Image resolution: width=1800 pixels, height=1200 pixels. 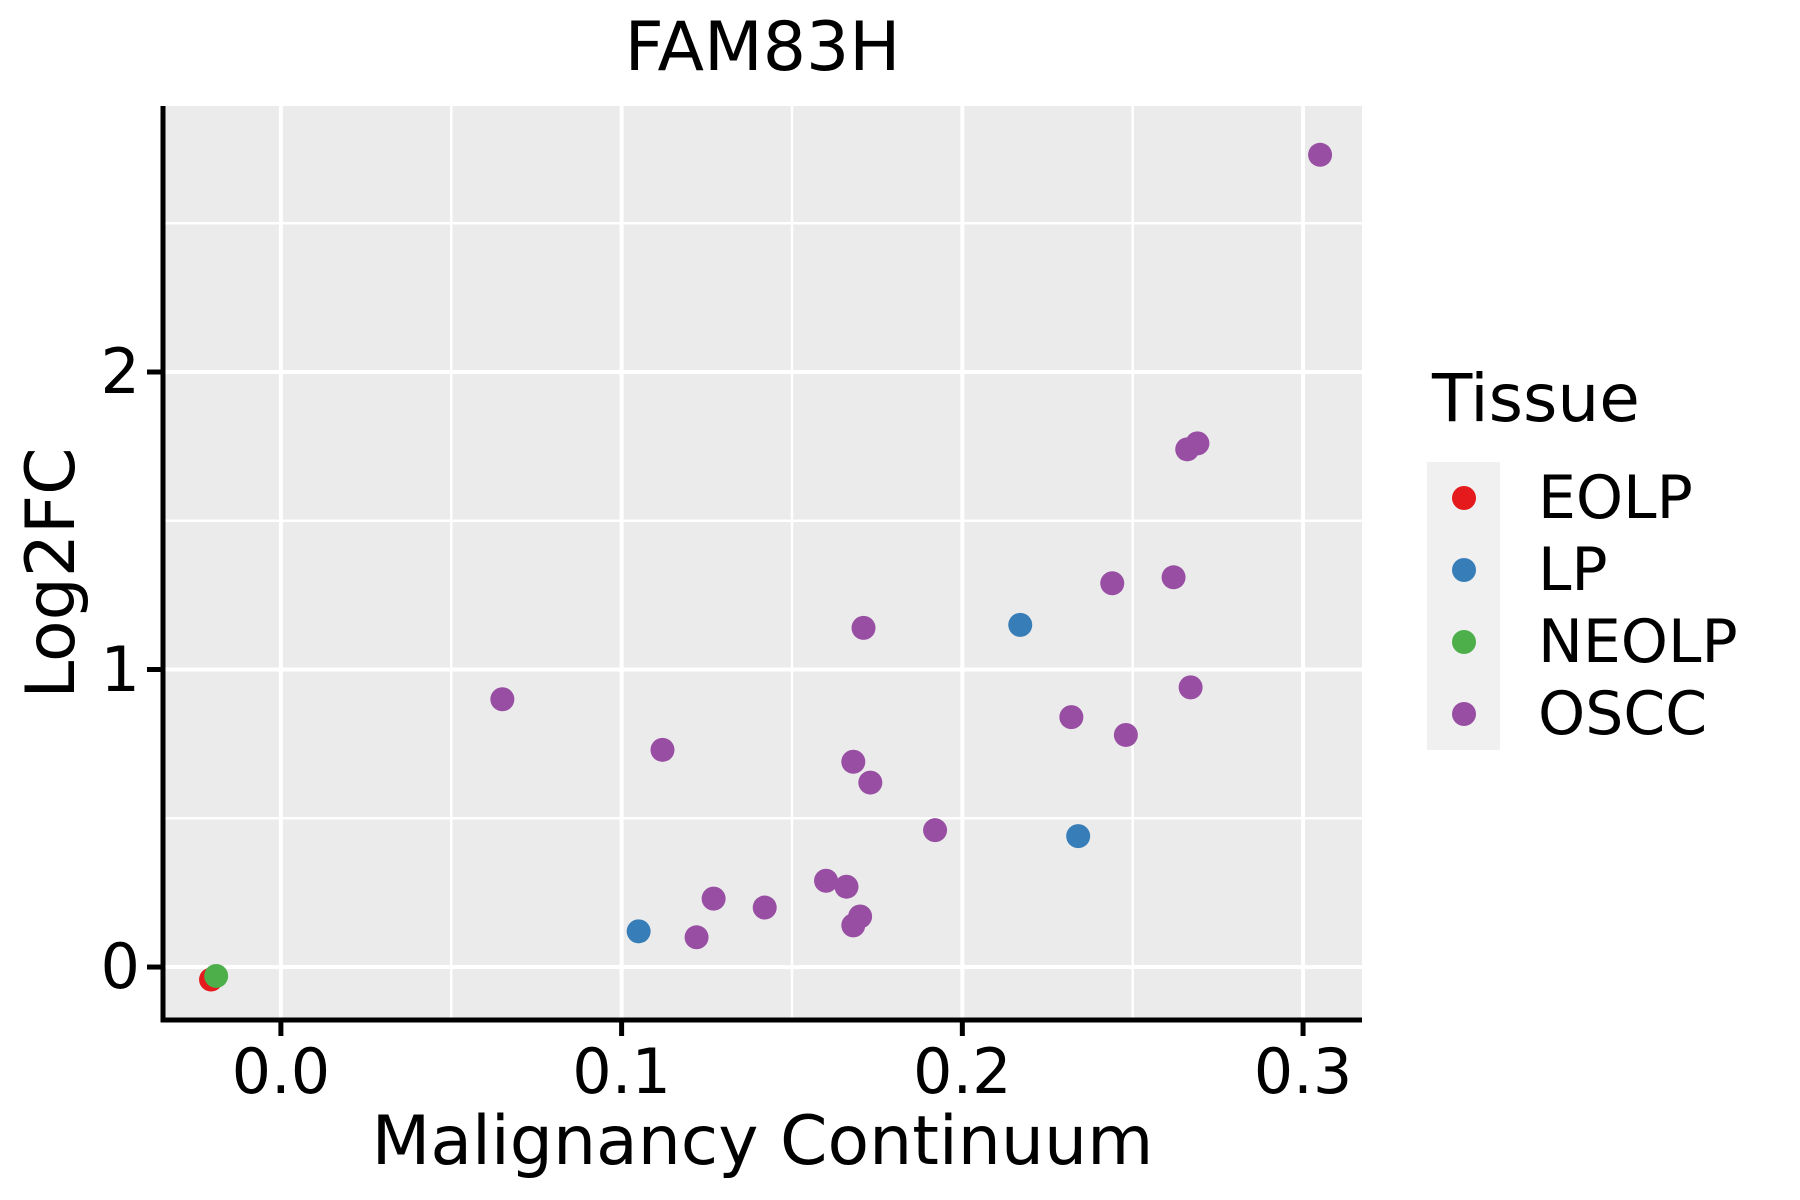 I want to click on x-tick-label: 0.0, so click(x=281, y=1071).